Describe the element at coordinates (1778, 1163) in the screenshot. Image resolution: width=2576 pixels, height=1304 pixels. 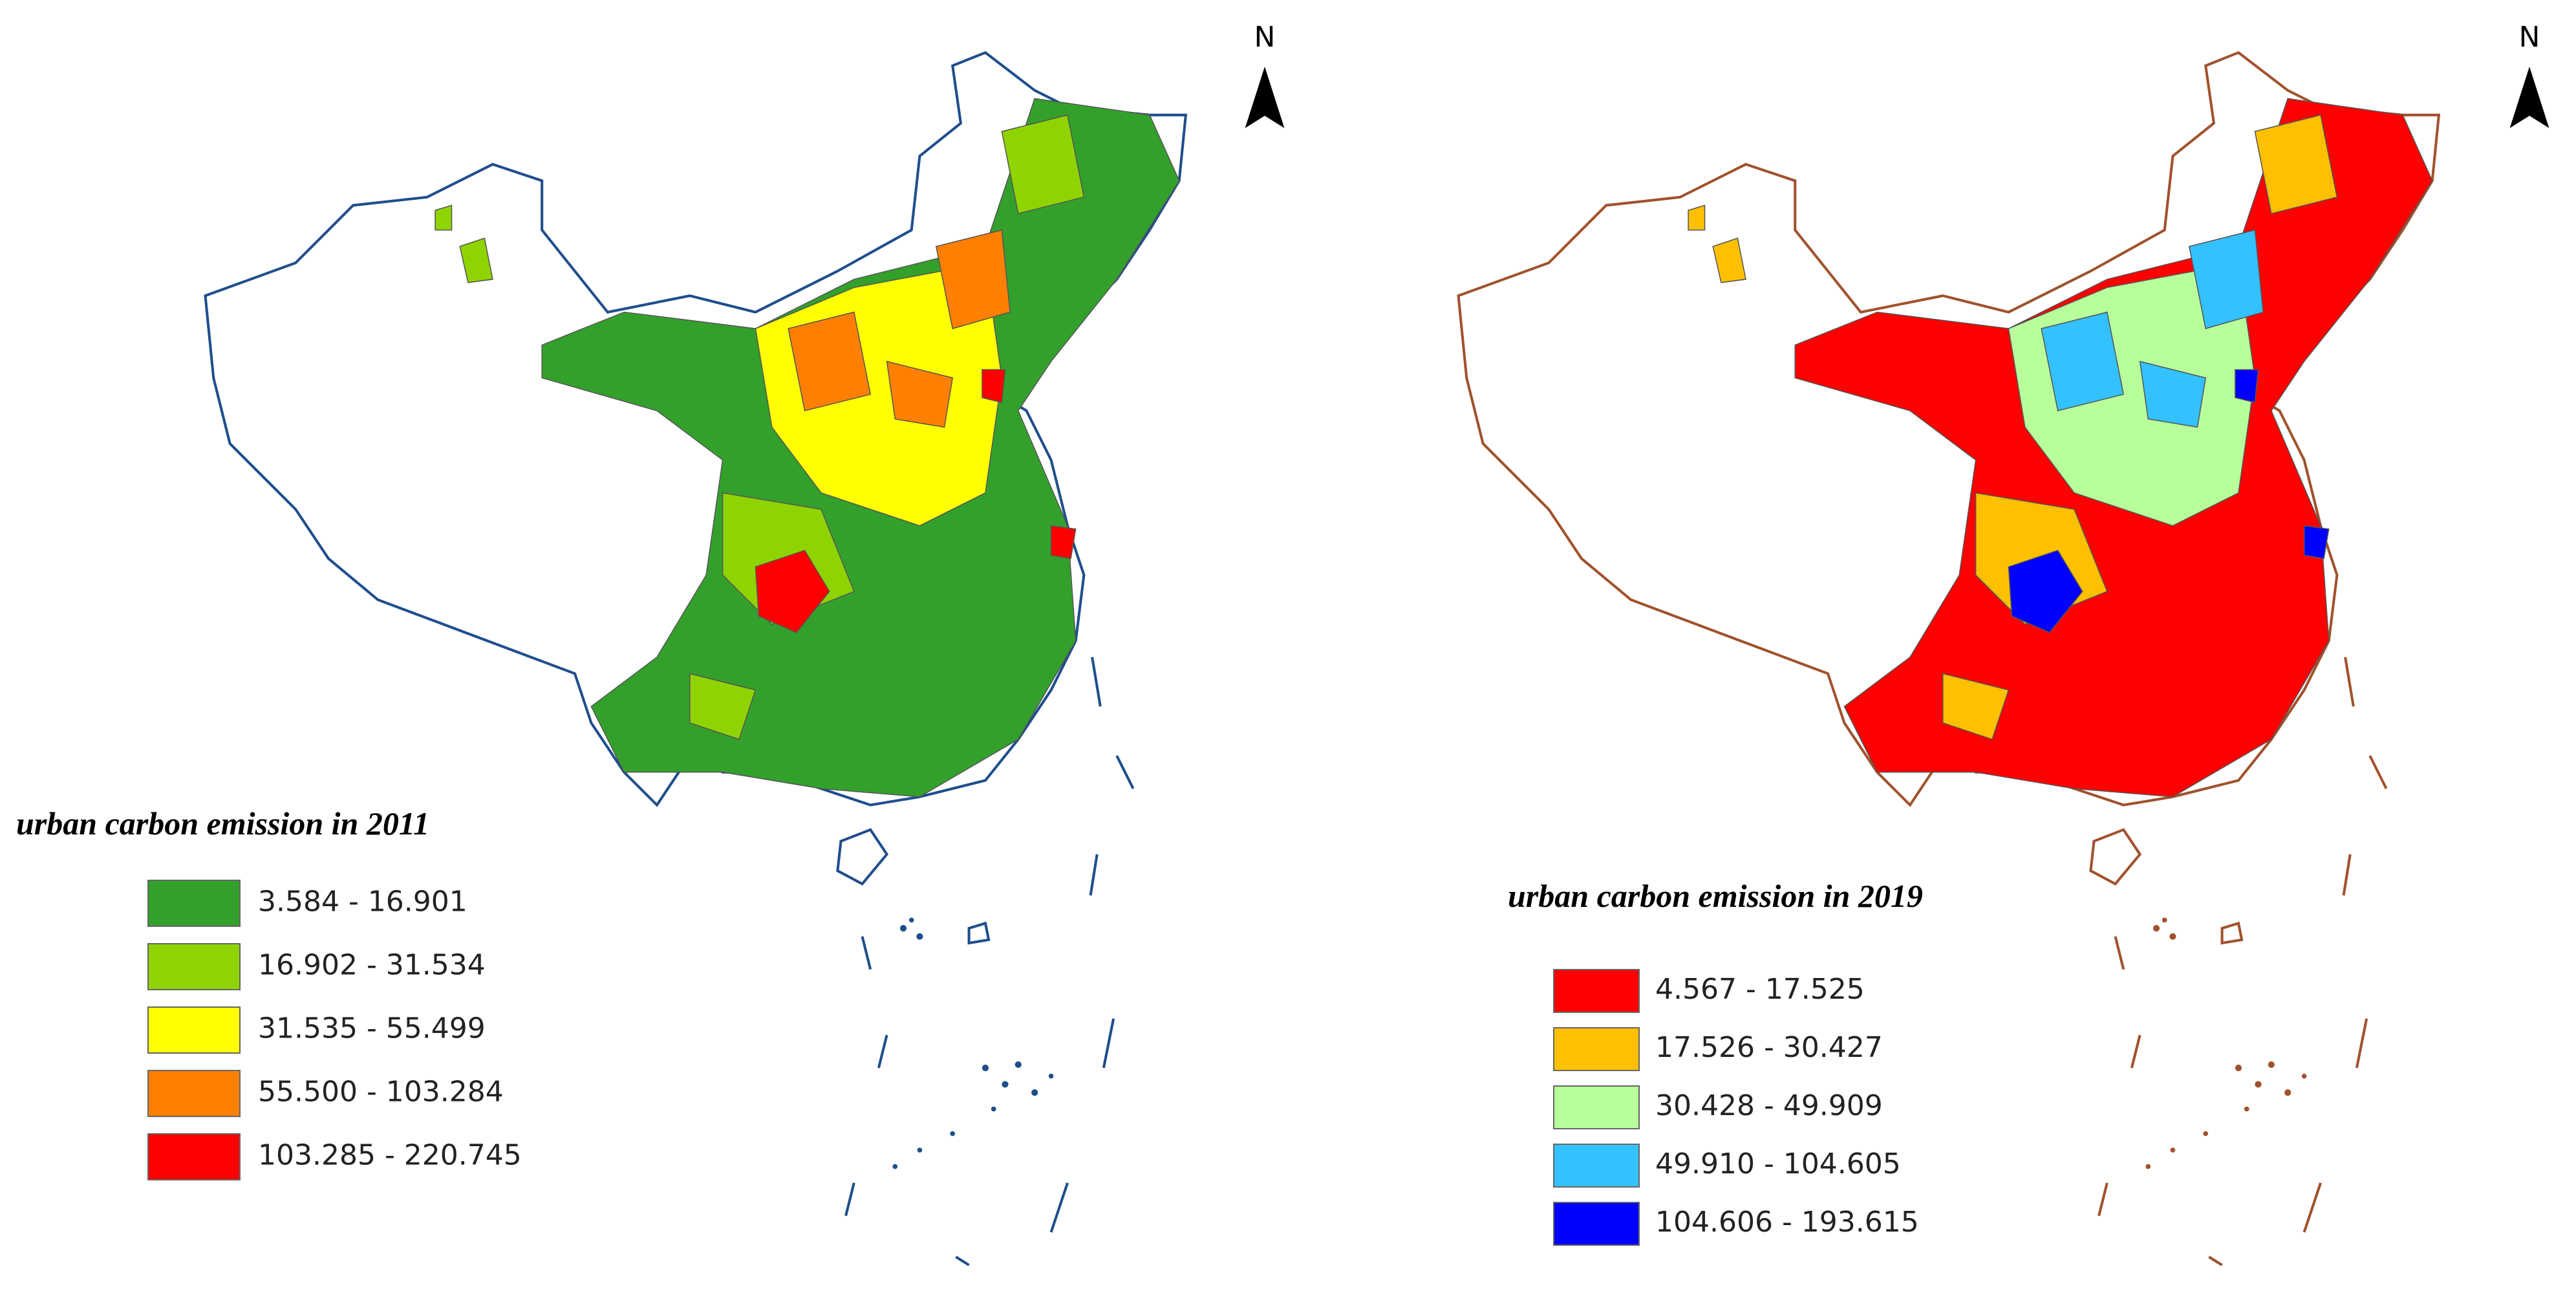
I see `legend-label: 49.910 - 104.605` at that location.